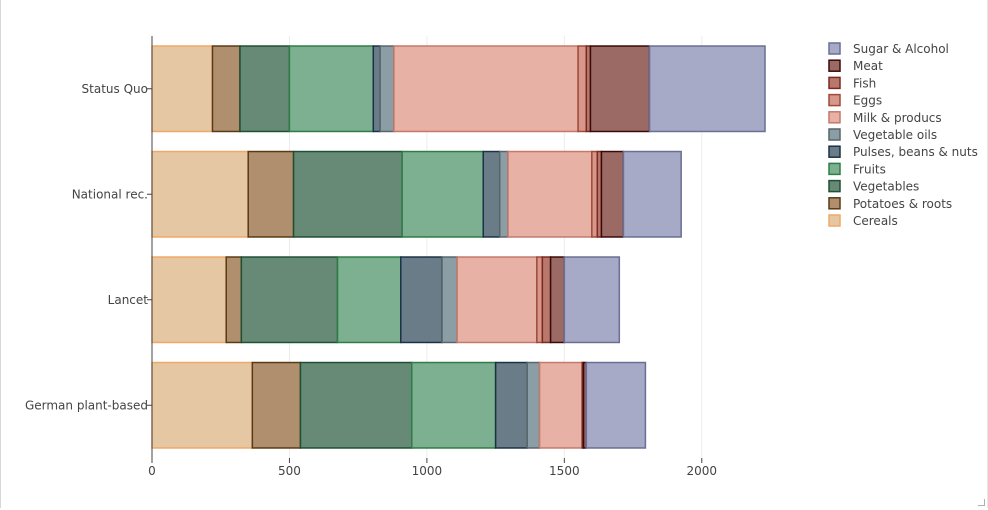 The image size is (988, 510). Describe the element at coordinates (702, 471) in the screenshot. I see `x-tick-label: 2000` at that location.